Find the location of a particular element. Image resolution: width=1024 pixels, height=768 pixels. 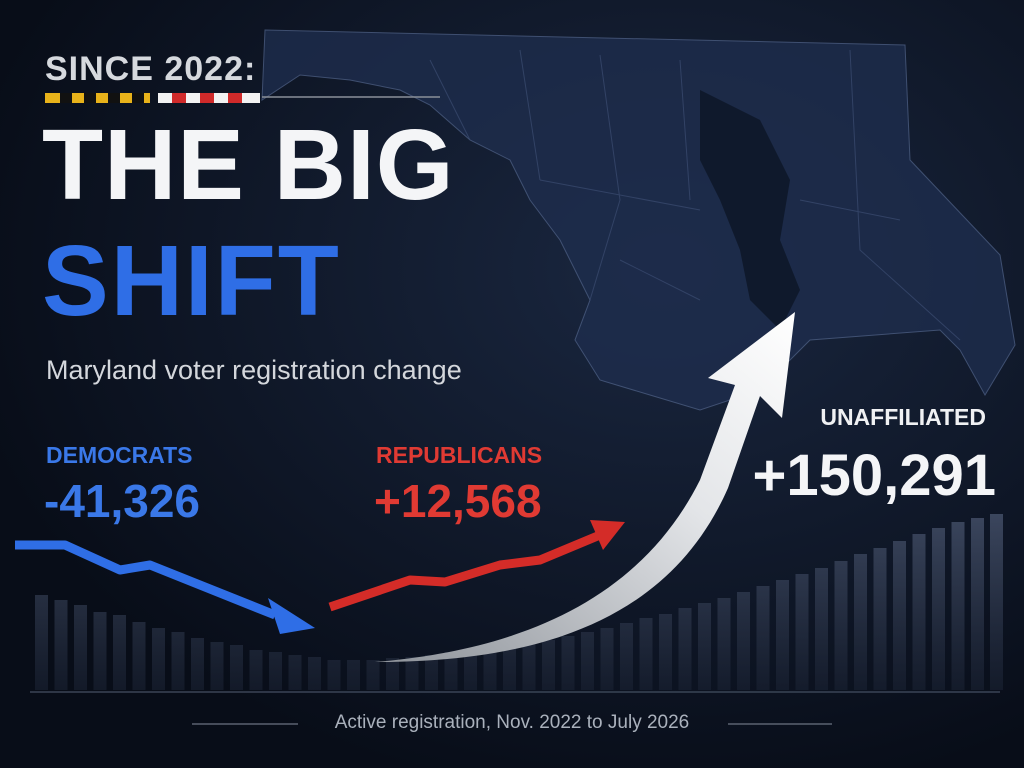

democrat-arrow is located at coordinates (146, 580).